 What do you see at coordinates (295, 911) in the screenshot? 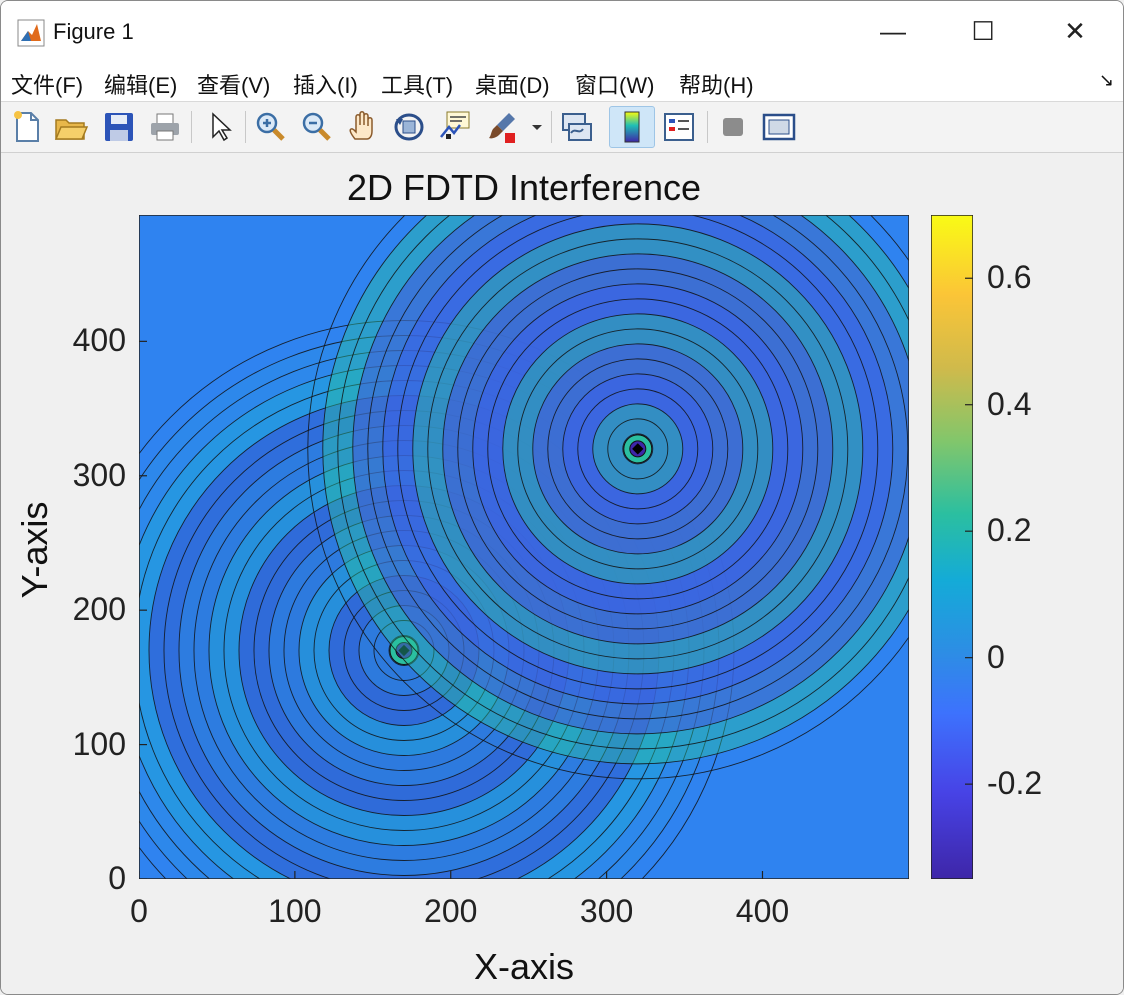
I see `x-tick-label: 100` at bounding box center [295, 911].